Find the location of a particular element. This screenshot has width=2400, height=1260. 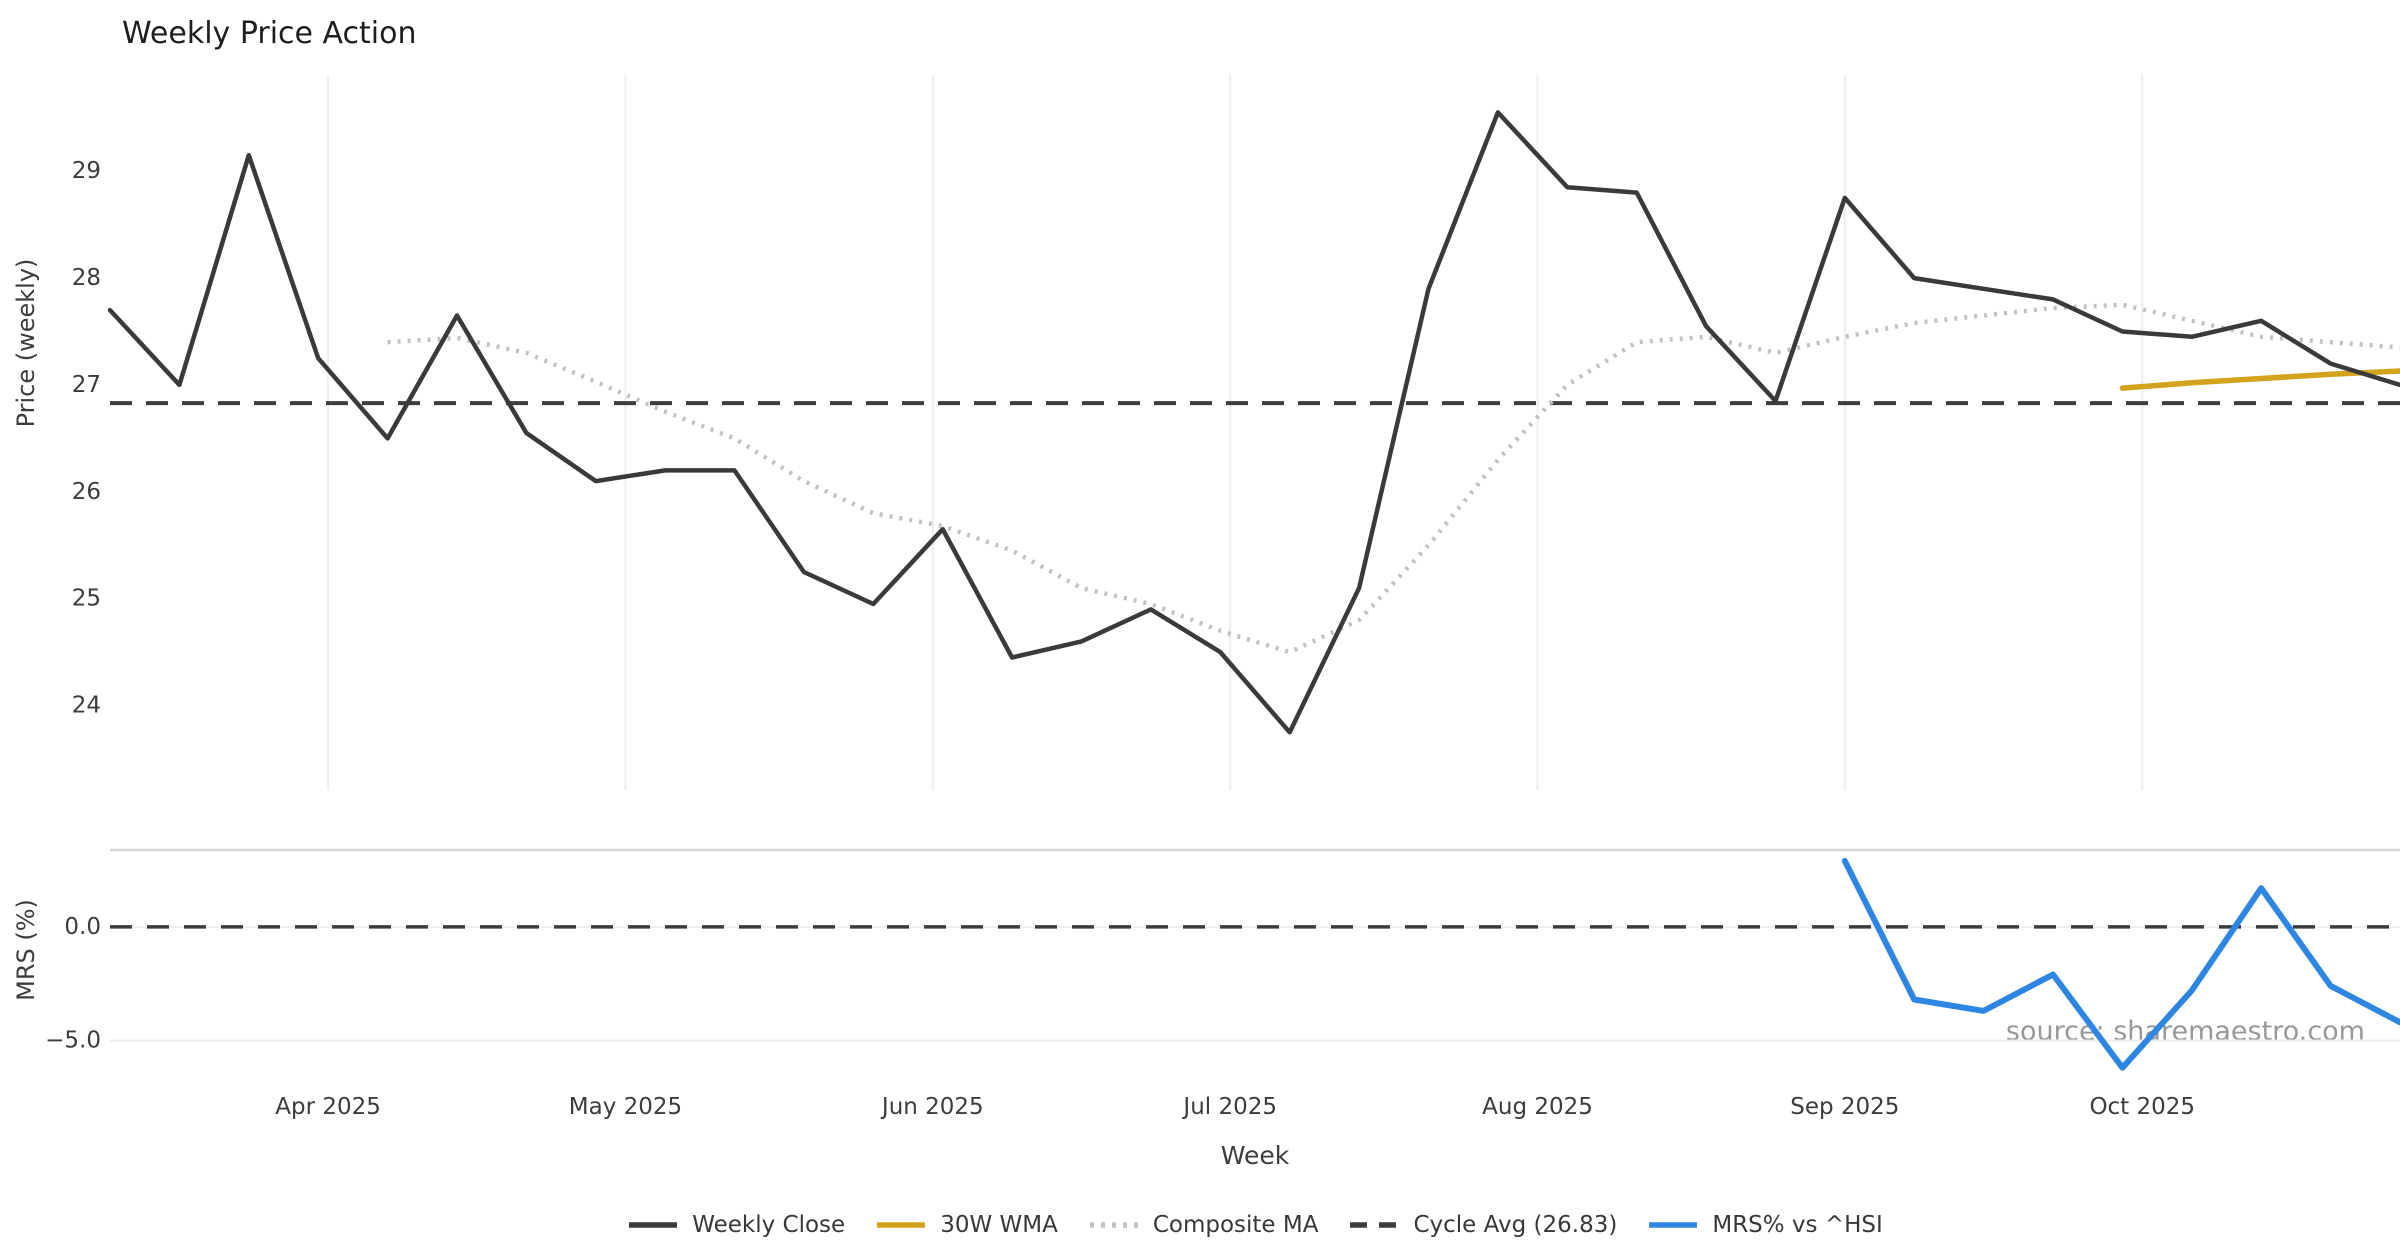

legend-item-mrs-vs-hsi: MRS% vs ^HSI is located at coordinates (1765, 1225).